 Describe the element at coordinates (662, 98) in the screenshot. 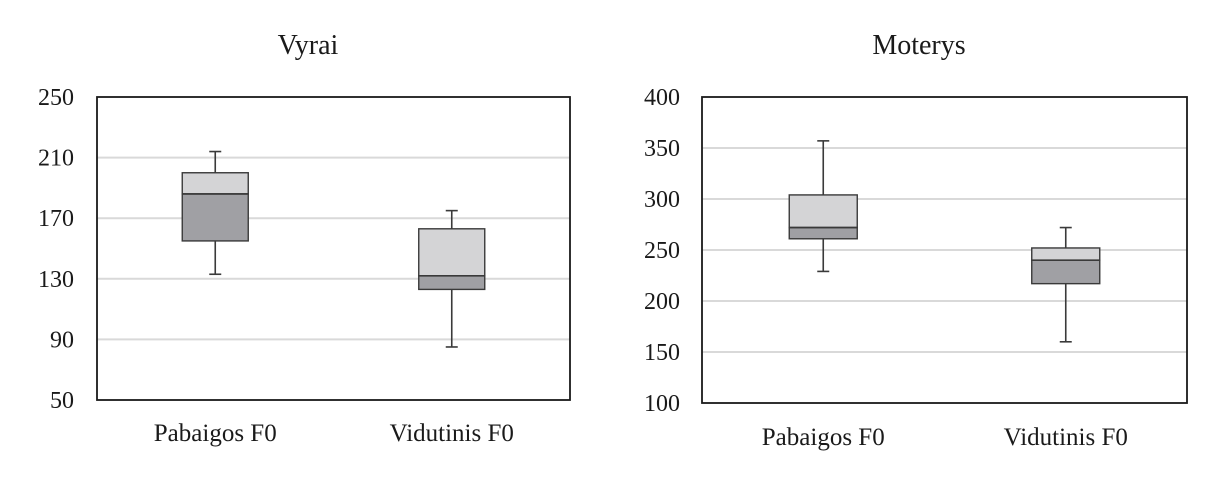

I see `y-tick-label: 400` at that location.